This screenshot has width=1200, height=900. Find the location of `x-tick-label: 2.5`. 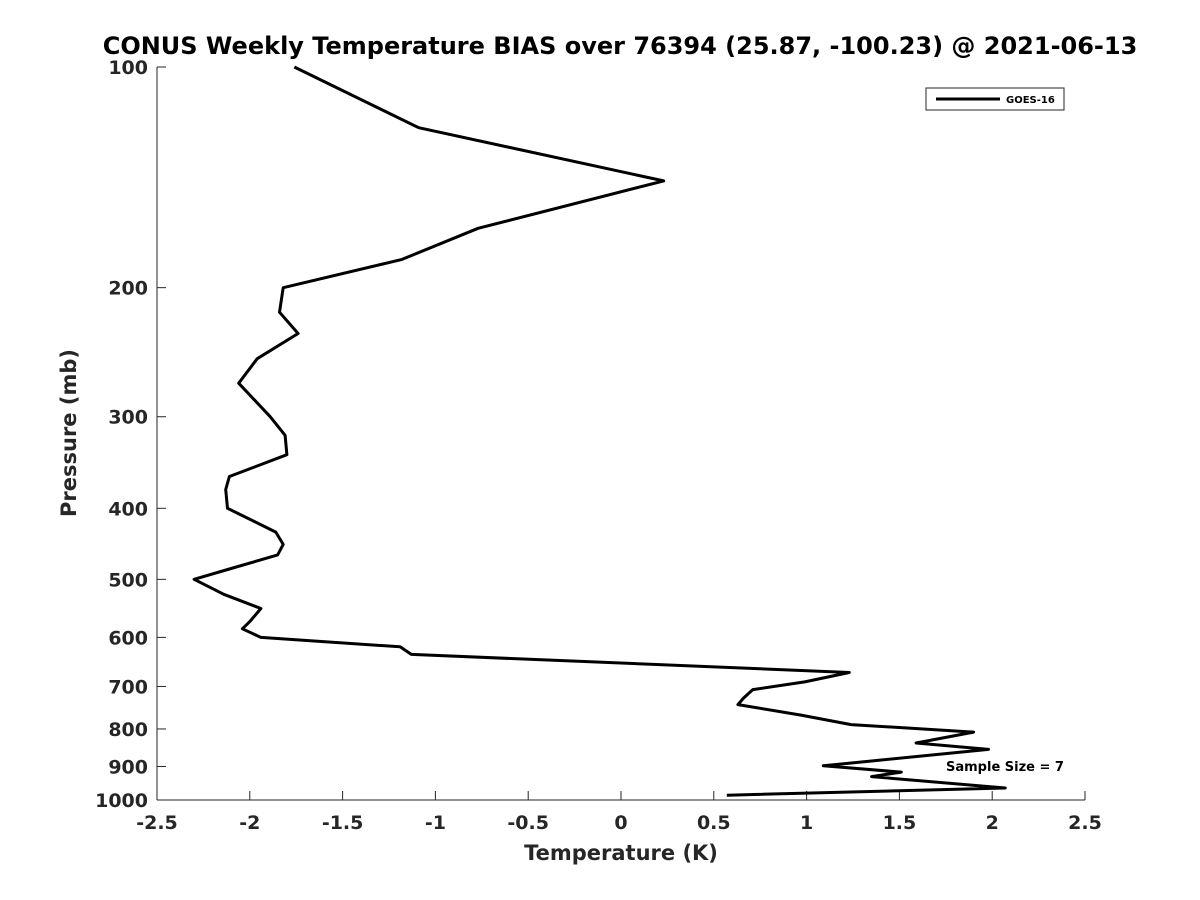

x-tick-label: 2.5 is located at coordinates (1085, 823).